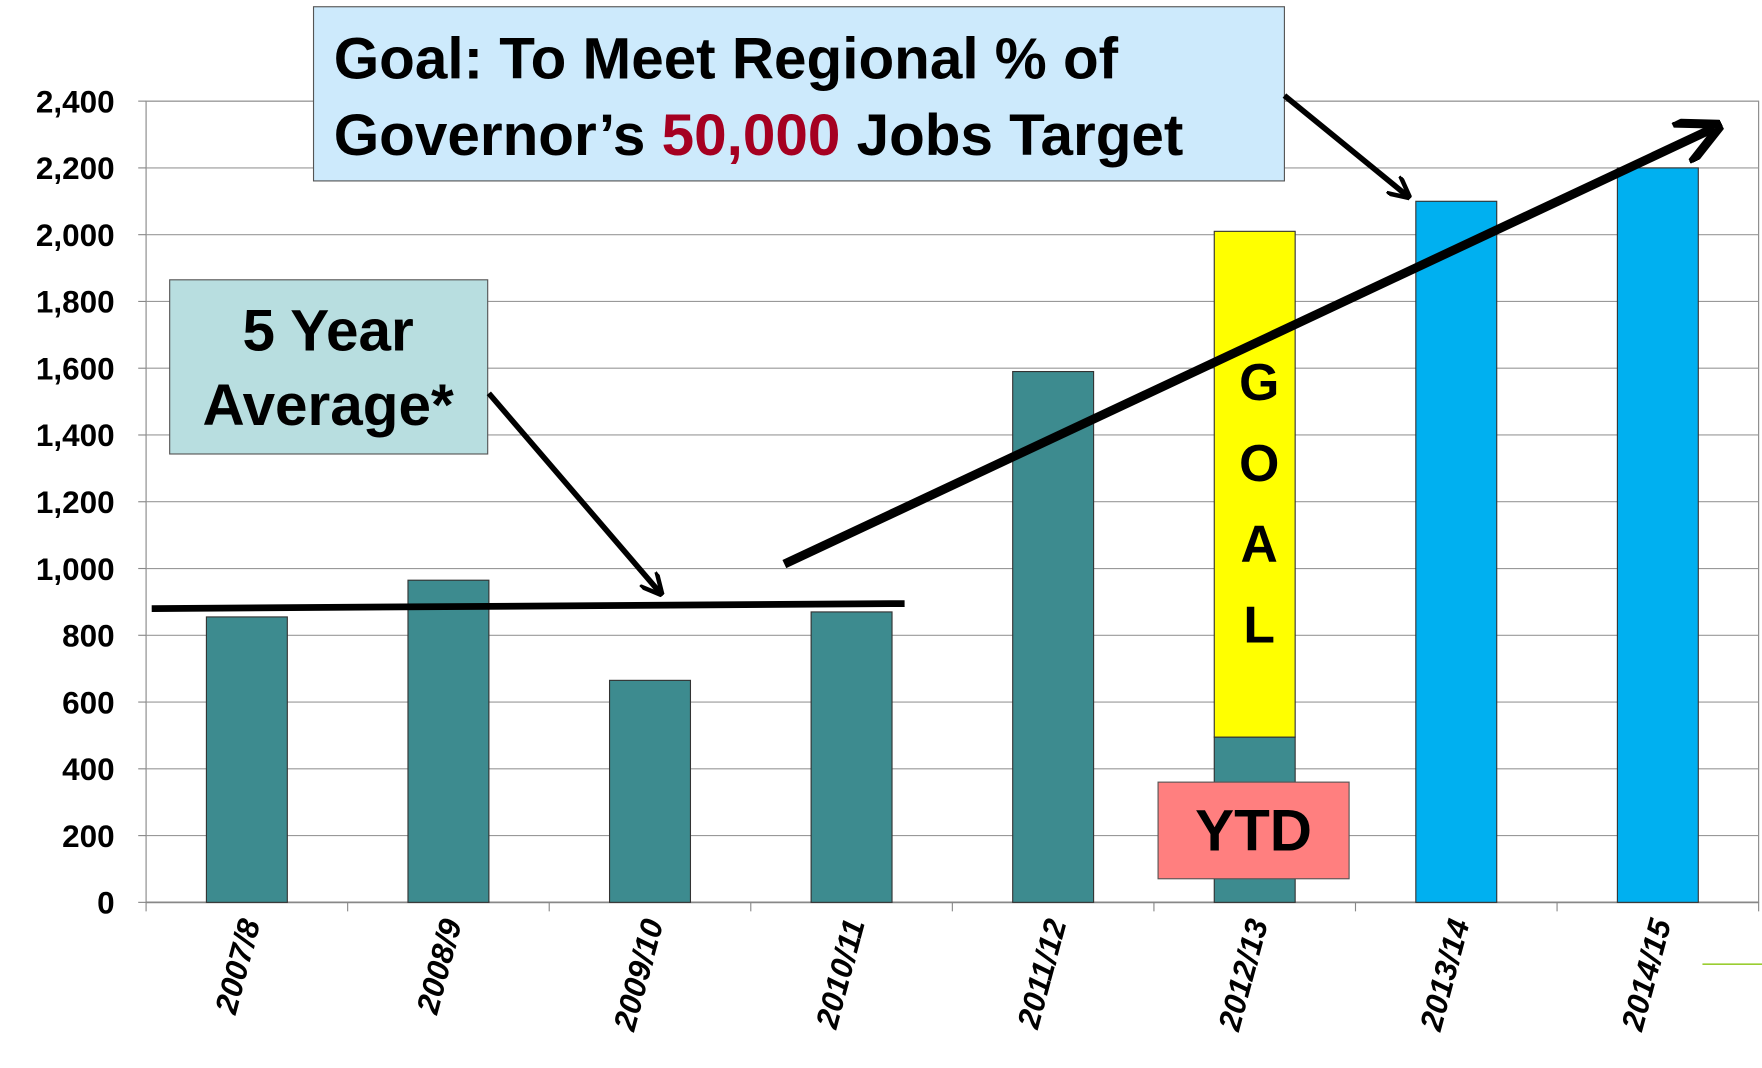  What do you see at coordinates (75, 502) in the screenshot?
I see `y-tick-label: 1,200` at bounding box center [75, 502].